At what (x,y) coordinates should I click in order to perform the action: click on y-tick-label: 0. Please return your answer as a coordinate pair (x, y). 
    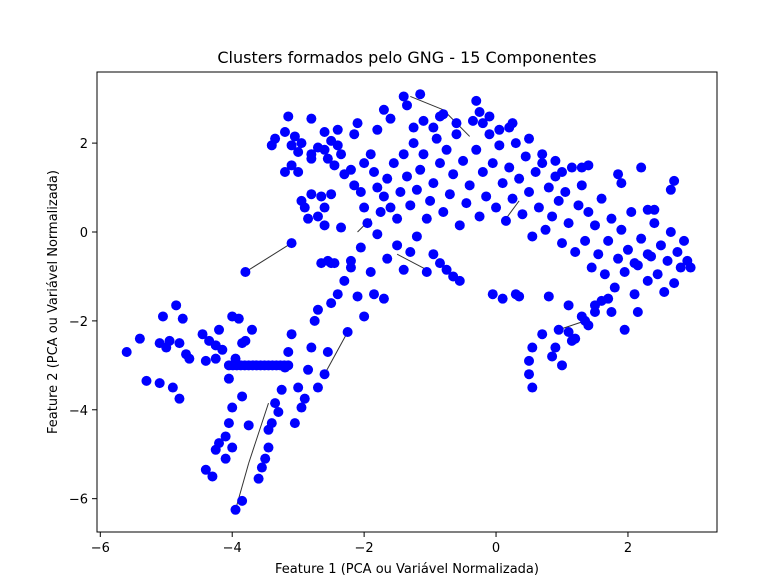
    Looking at the image, I should click on (84, 233).